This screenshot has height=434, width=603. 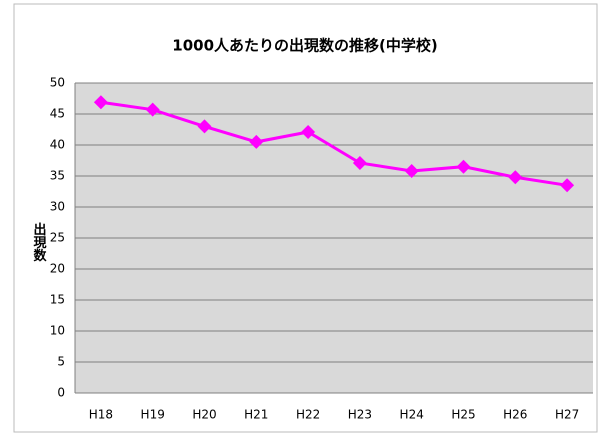 I want to click on y-tick-label: 20, so click(x=57, y=269).